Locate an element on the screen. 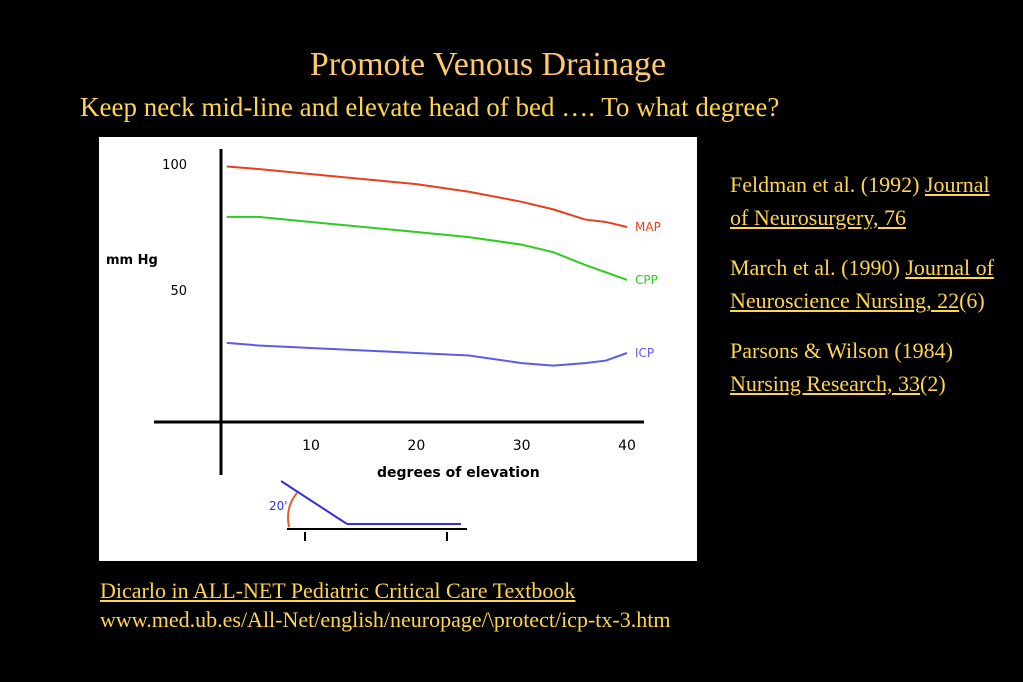 The image size is (1023, 682). reference-link: Journal of Neurosurgery, 76 is located at coordinates (860, 201).